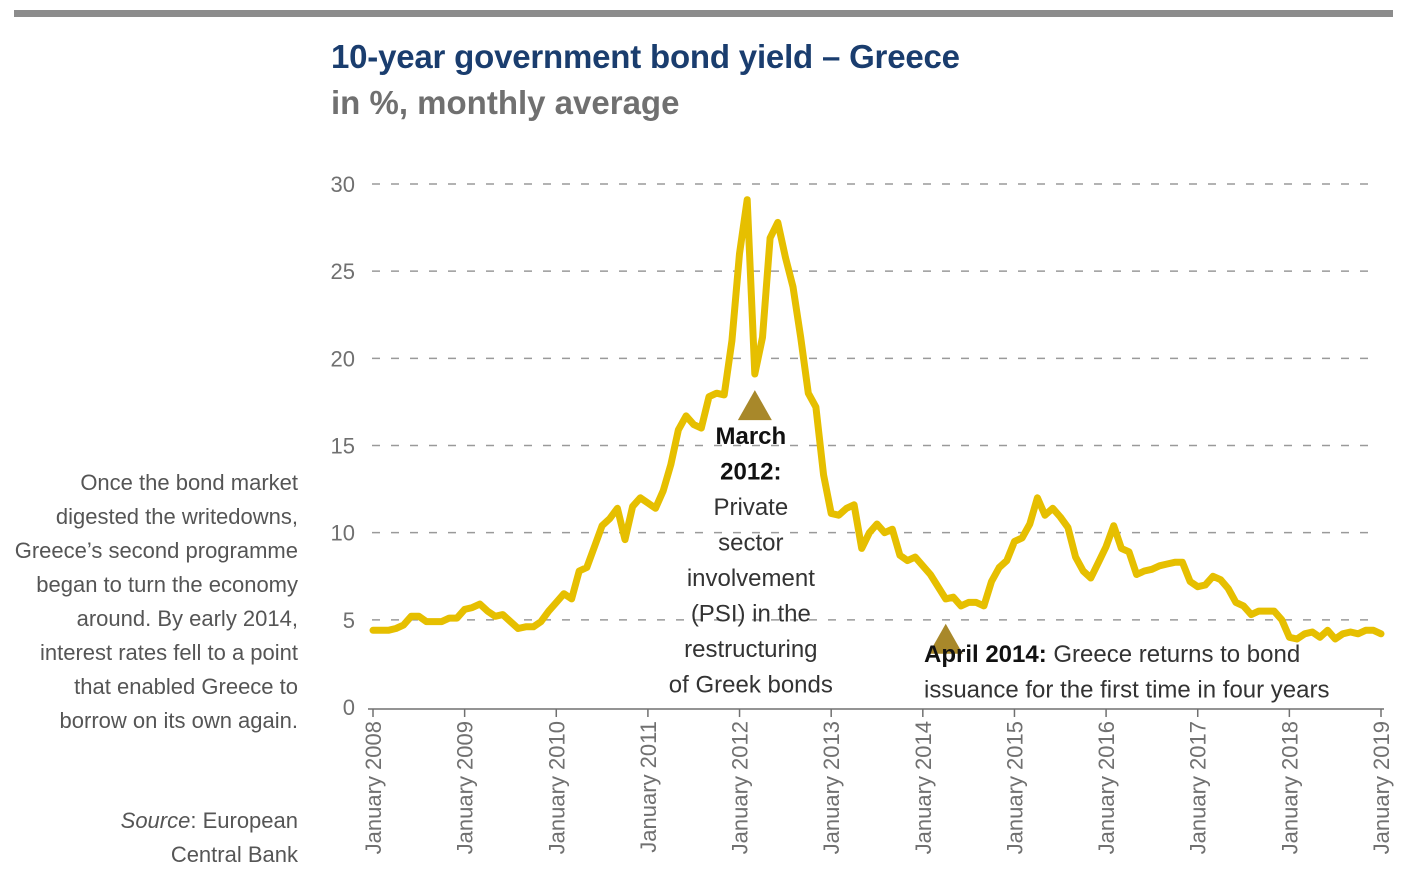 The image size is (1407, 887). What do you see at coordinates (349, 707) in the screenshot?
I see `y-tick-label-0: 0` at bounding box center [349, 707].